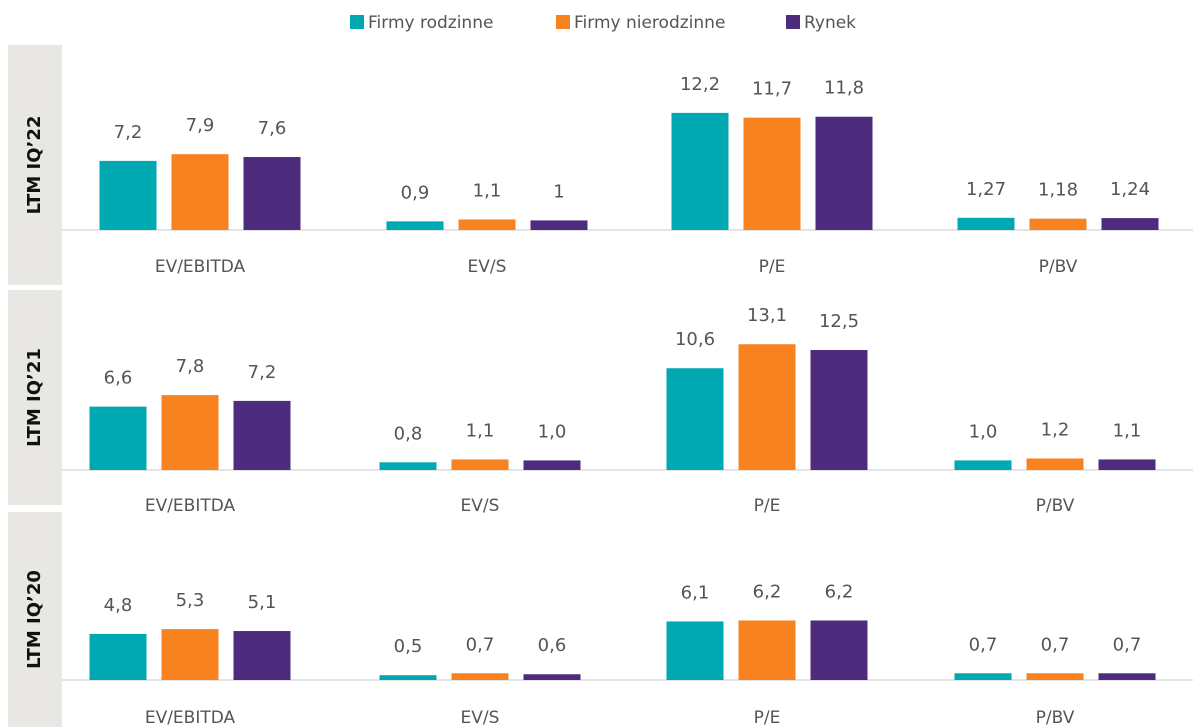 The image size is (1193, 727). What do you see at coordinates (700, 84) in the screenshot?
I see `value-label: 12,2` at bounding box center [700, 84].